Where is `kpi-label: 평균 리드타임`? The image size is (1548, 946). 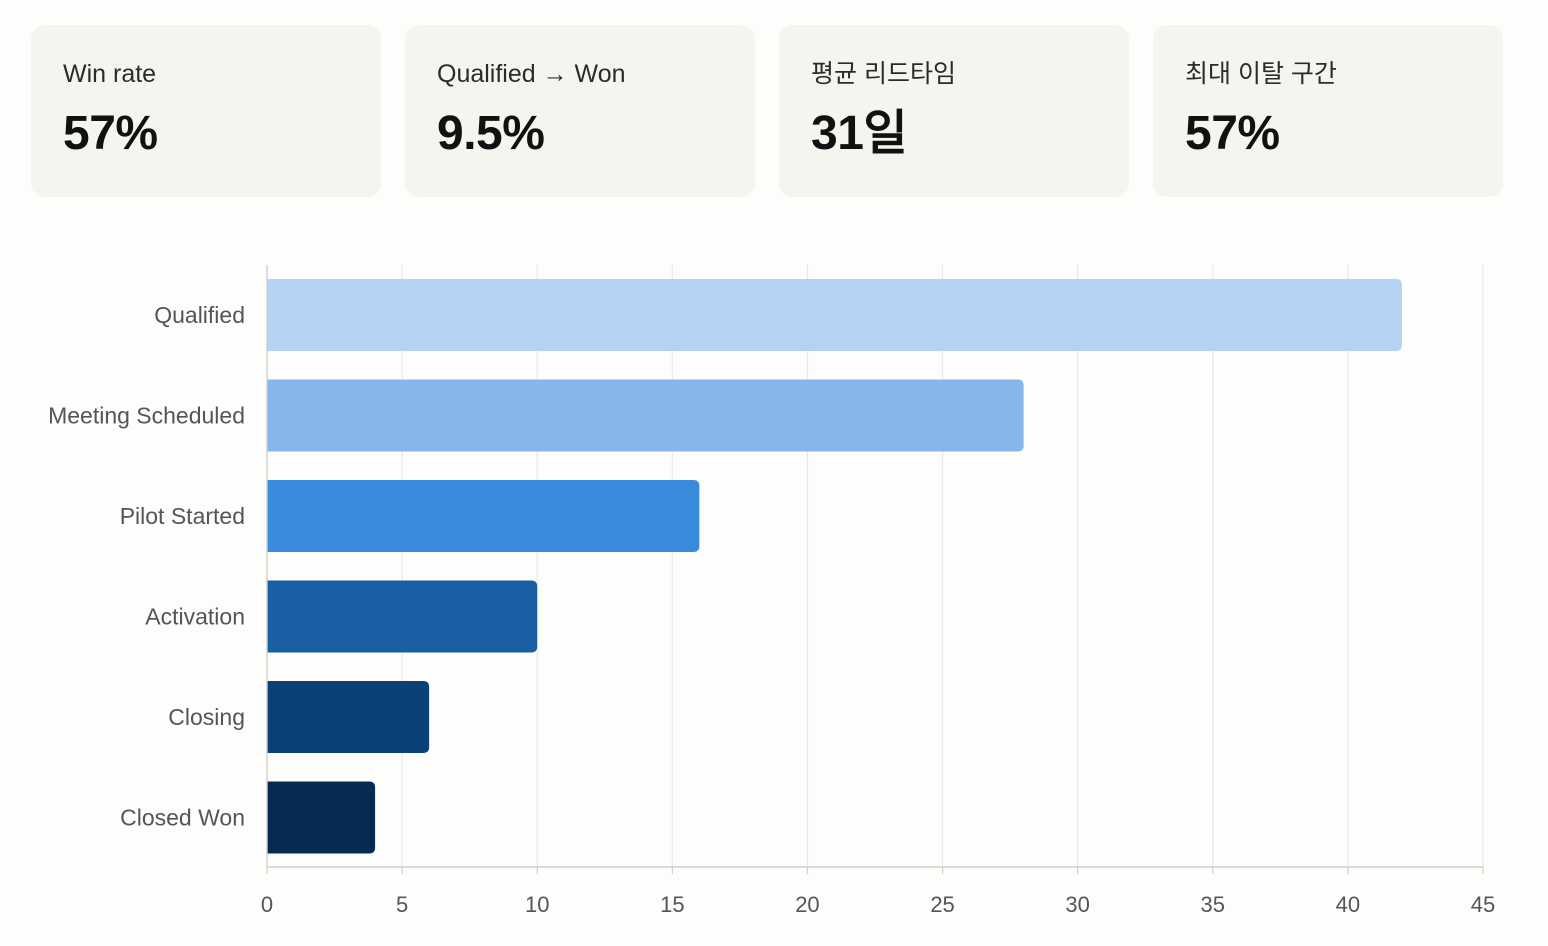 kpi-label: 평균 리드타임 is located at coordinates (883, 74).